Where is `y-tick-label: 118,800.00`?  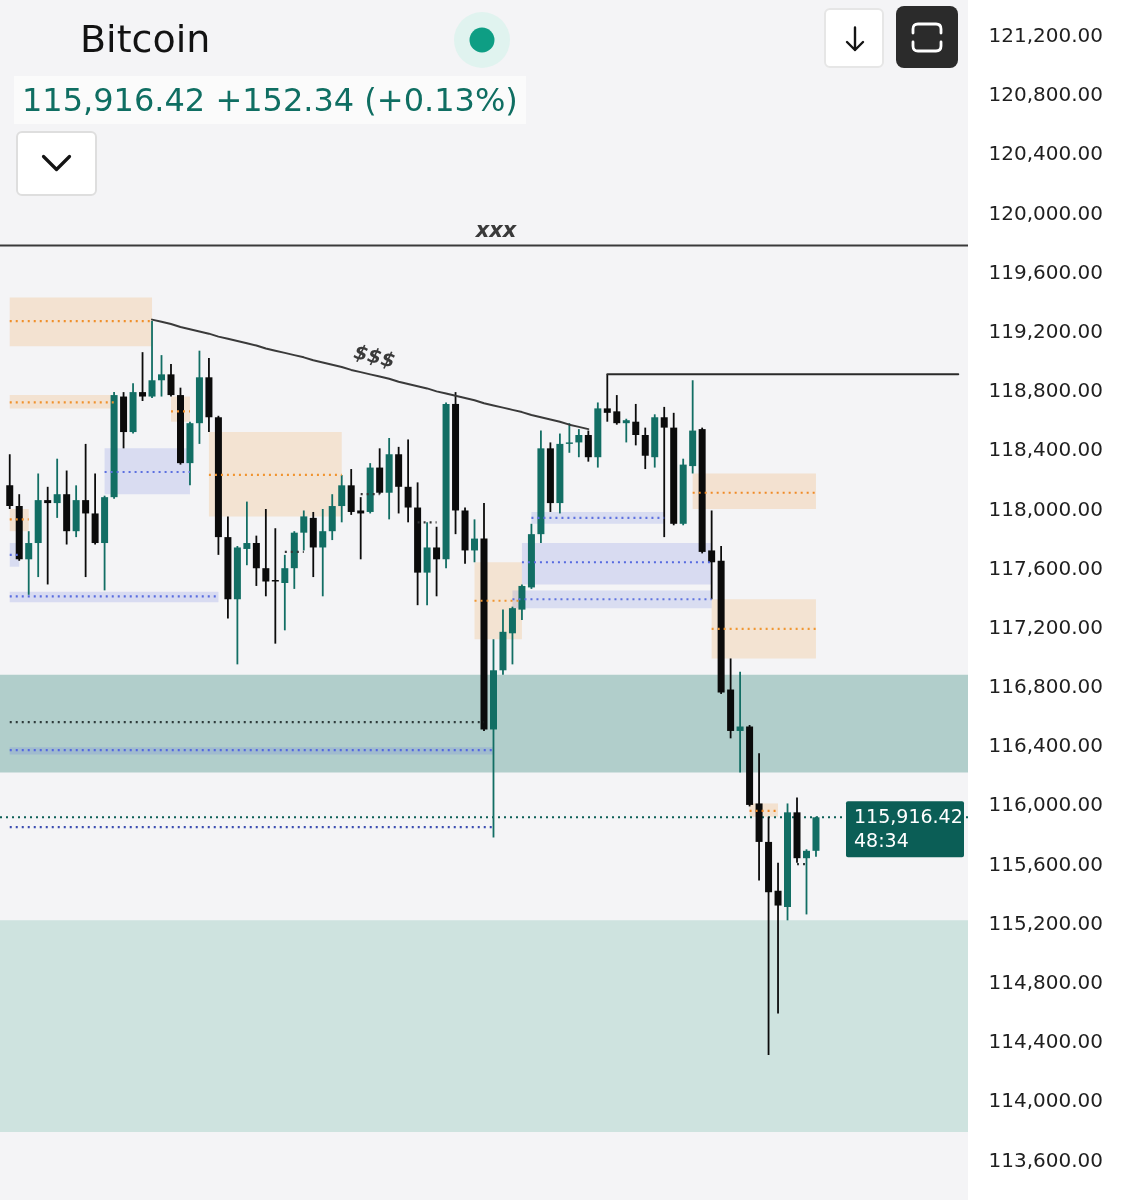
y-tick-label: 118,800.00 is located at coordinates (1046, 390).